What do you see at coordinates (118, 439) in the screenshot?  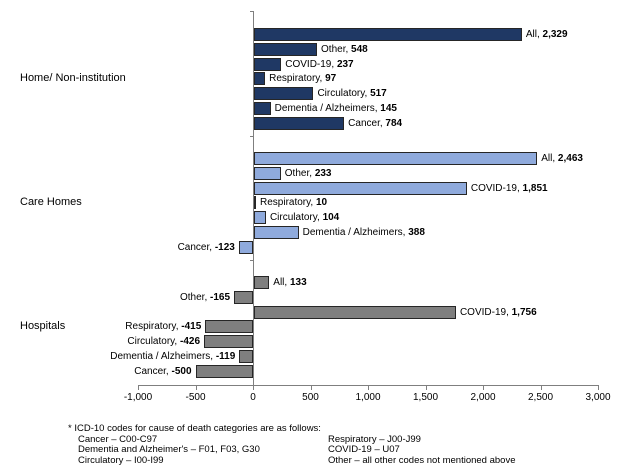 I see `footnote-line: Cancer – C00-C97` at bounding box center [118, 439].